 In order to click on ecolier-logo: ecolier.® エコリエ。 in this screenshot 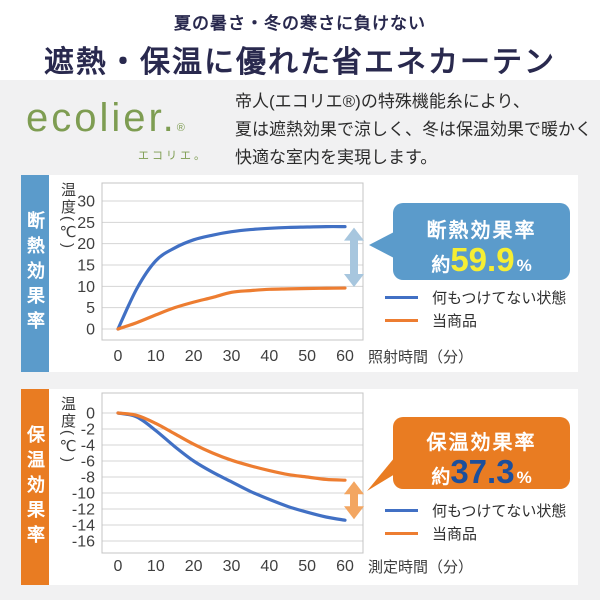, I will do `click(119, 129)`.